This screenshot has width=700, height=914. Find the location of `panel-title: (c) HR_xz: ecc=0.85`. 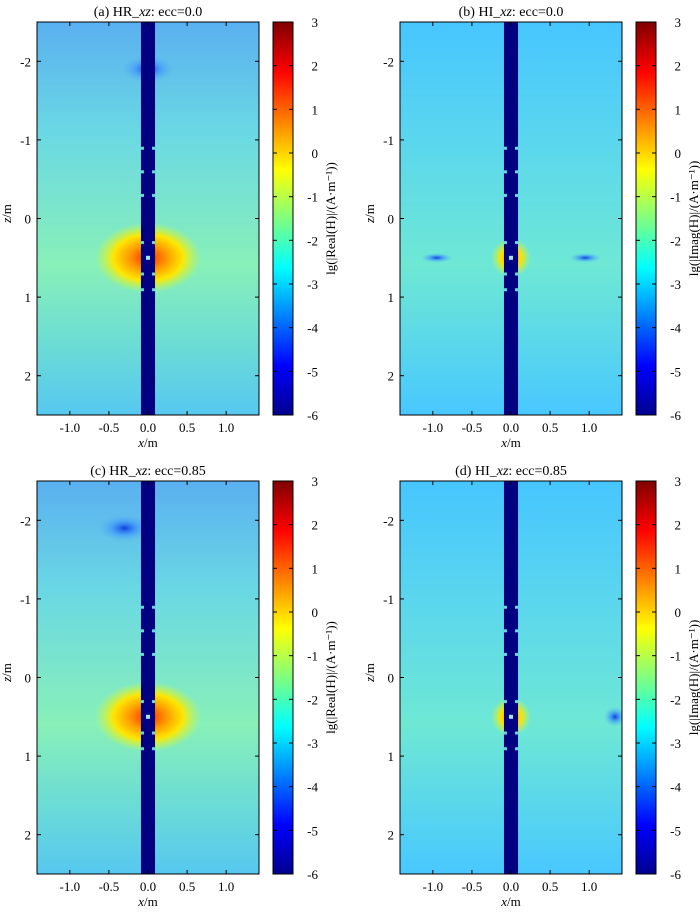

panel-title: (c) HR_xz: ecc=0.85 is located at coordinates (148, 471).